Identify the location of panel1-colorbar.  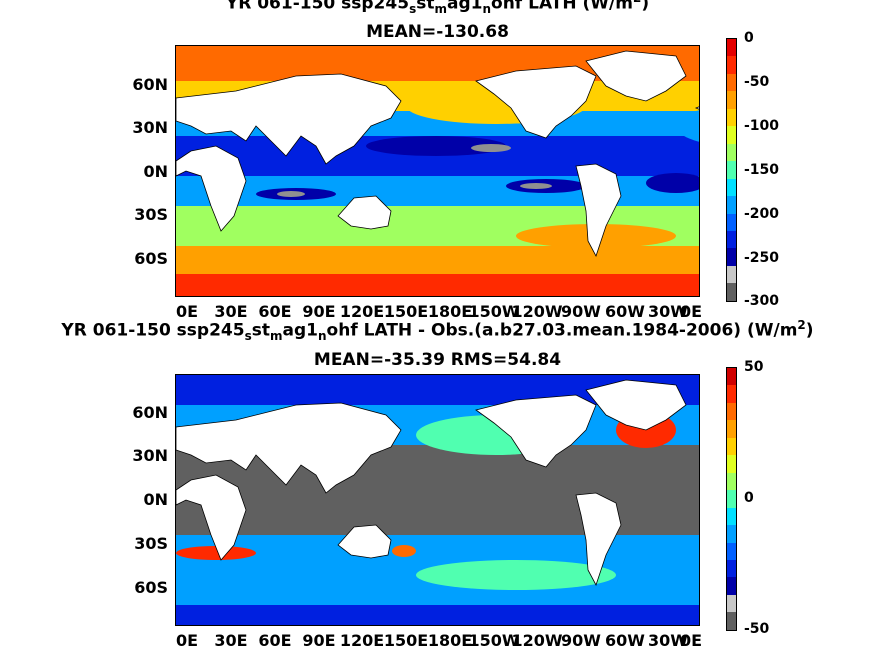
(731, 170).